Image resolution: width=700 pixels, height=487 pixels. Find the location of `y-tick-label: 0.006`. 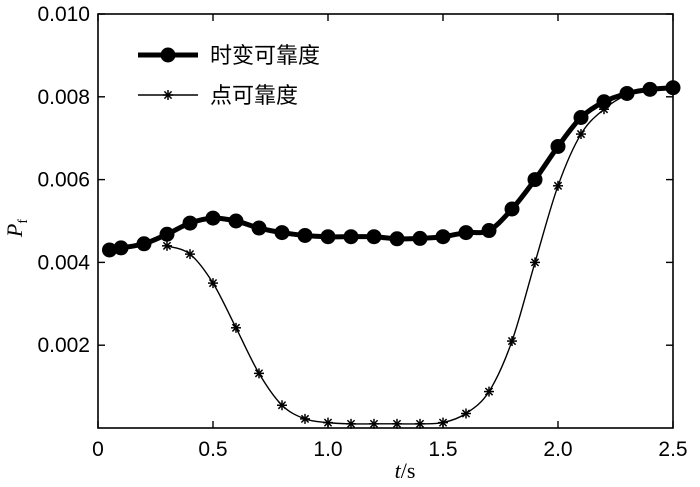

y-tick-label: 0.006 is located at coordinates (63, 180).